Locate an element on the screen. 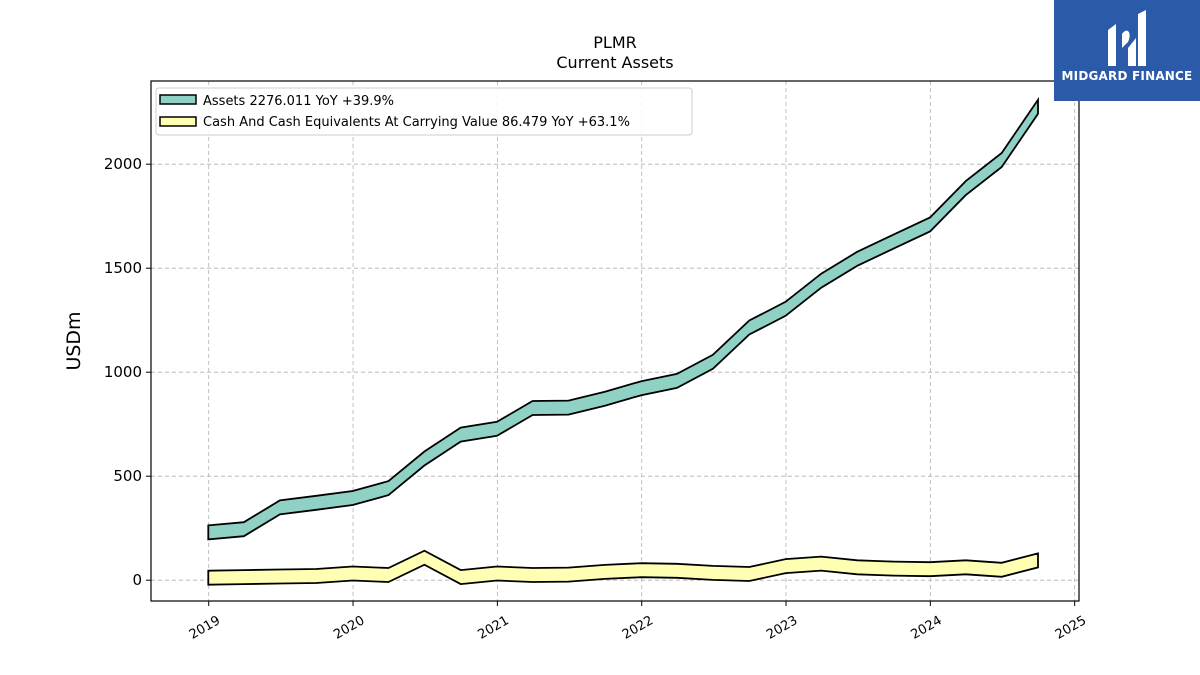  x-tick-label: 2022 is located at coordinates (638, 628).